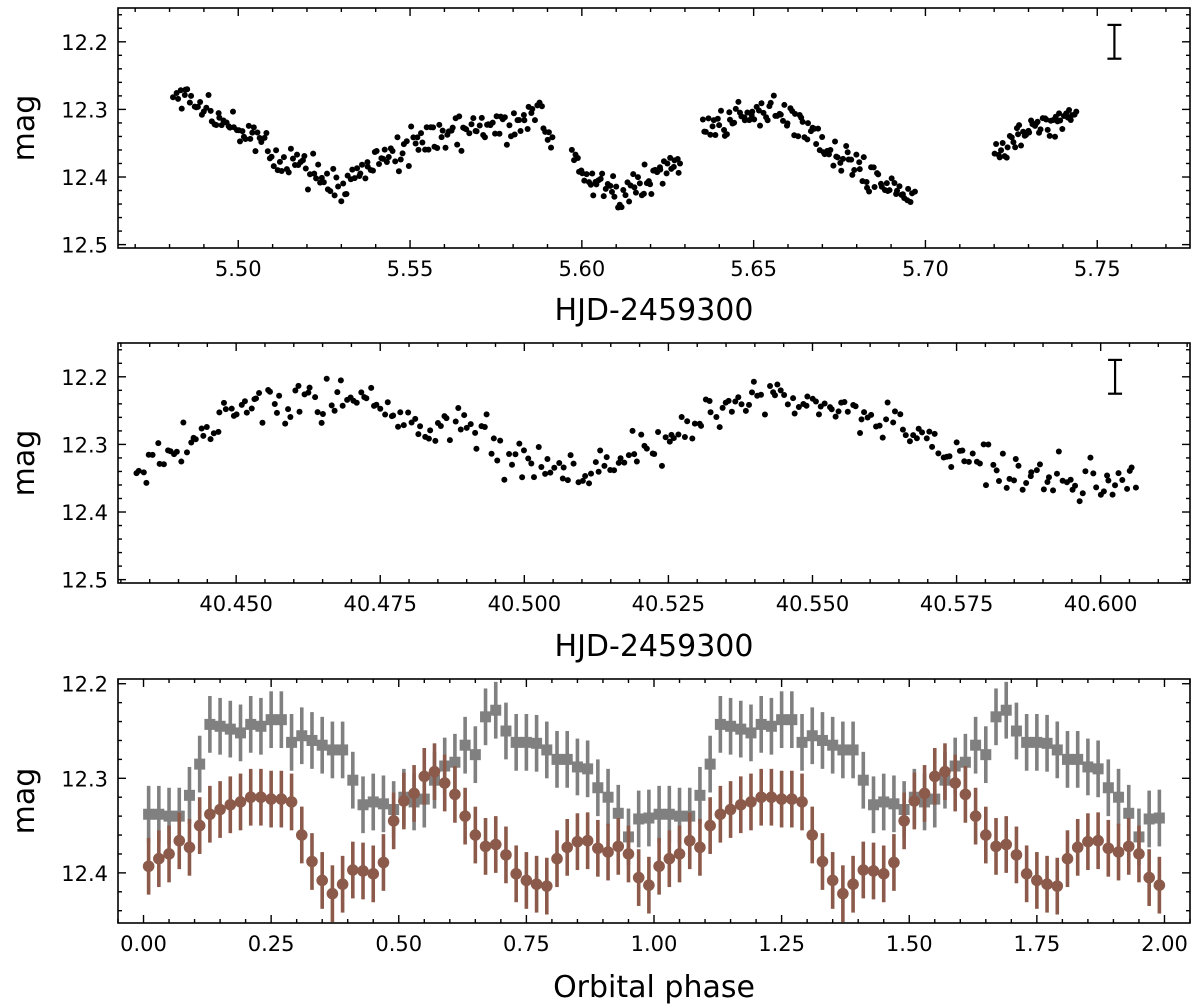 This screenshot has height=1004, width=1200. What do you see at coordinates (753, 269) in the screenshot?
I see `x-tick-label: 5.65` at bounding box center [753, 269].